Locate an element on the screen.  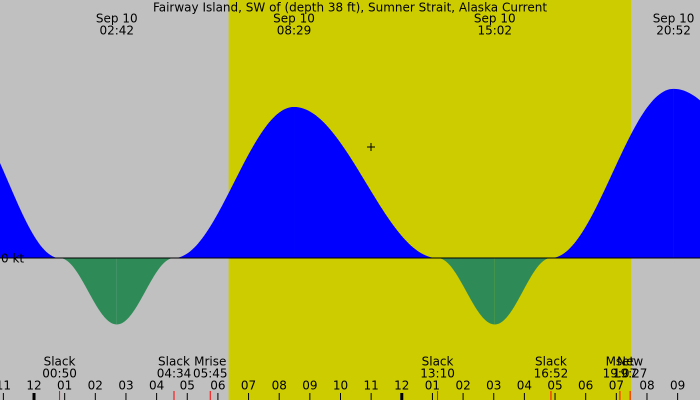
peak-time: 20:52 is located at coordinates (673, 31).